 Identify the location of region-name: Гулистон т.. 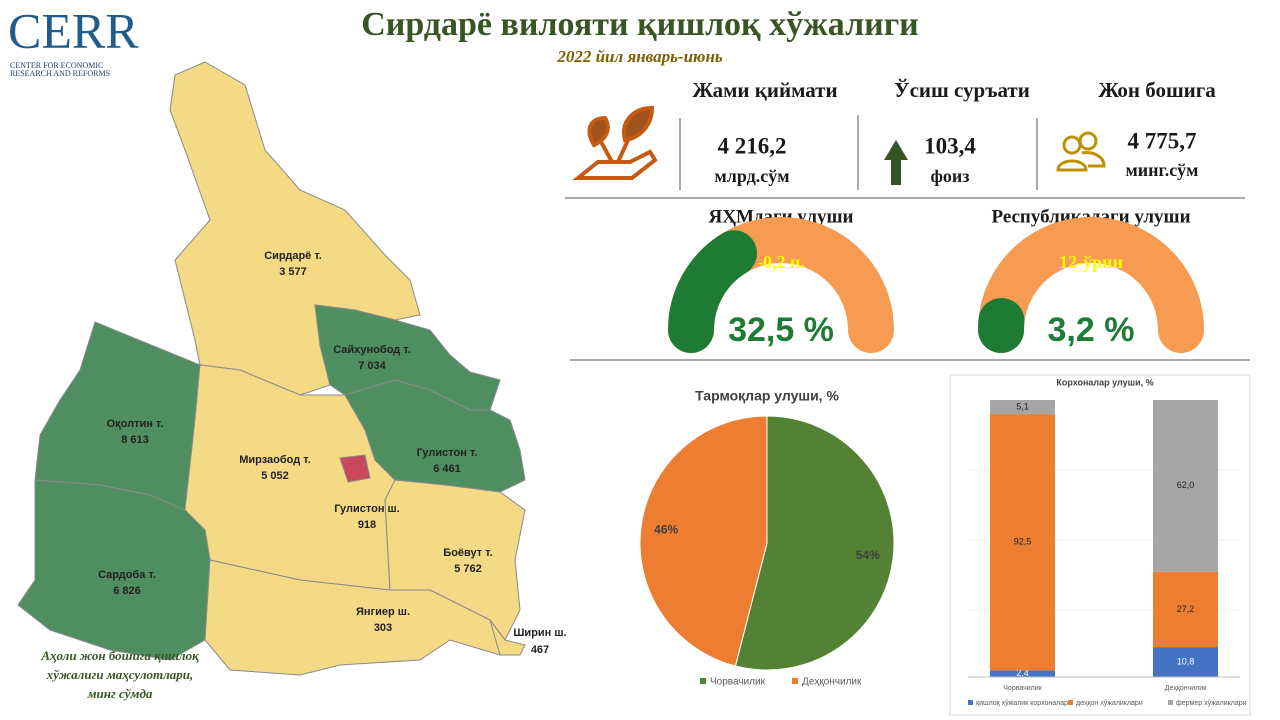
(447, 453).